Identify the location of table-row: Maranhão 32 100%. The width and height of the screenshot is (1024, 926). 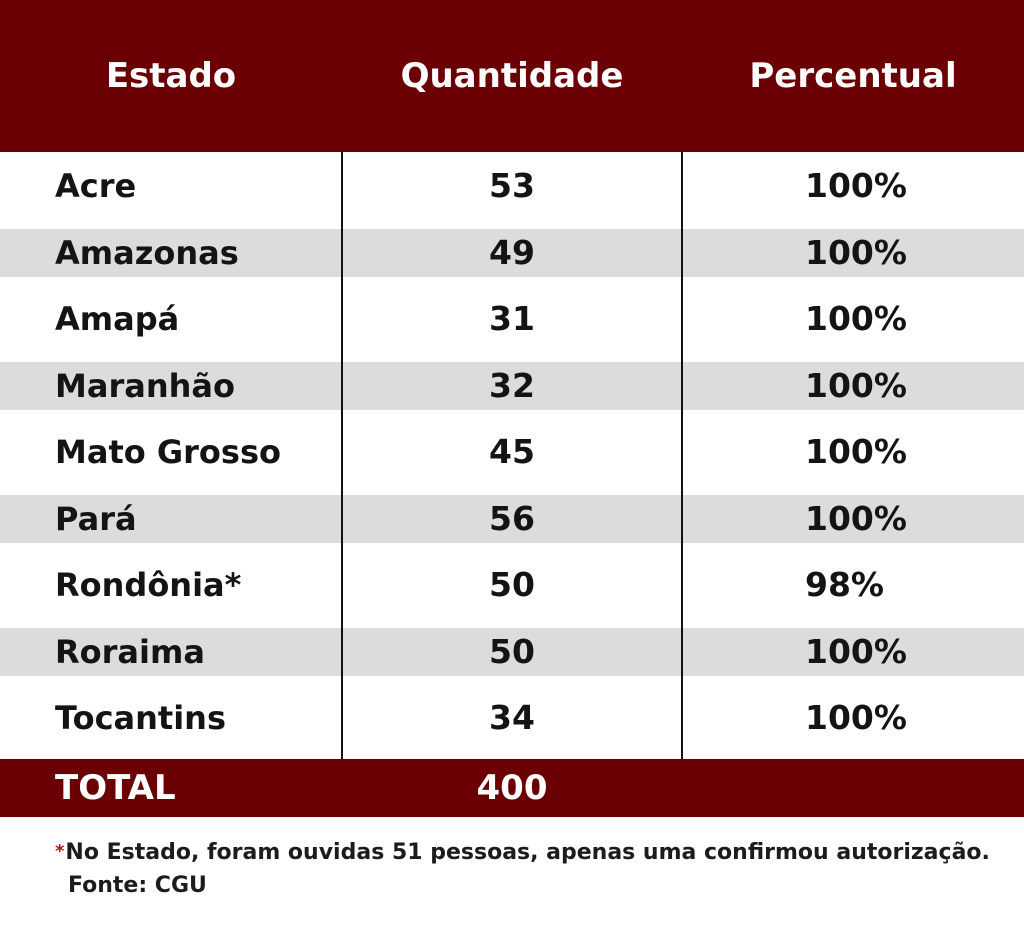
(512, 385).